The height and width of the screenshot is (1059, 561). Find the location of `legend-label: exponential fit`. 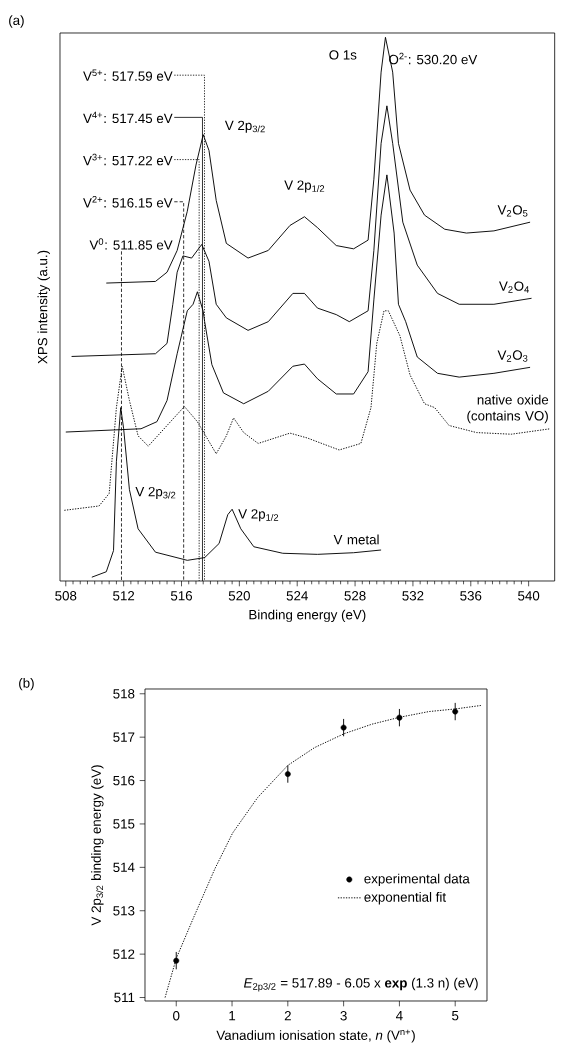

legend-label: exponential fit is located at coordinates (405, 898).